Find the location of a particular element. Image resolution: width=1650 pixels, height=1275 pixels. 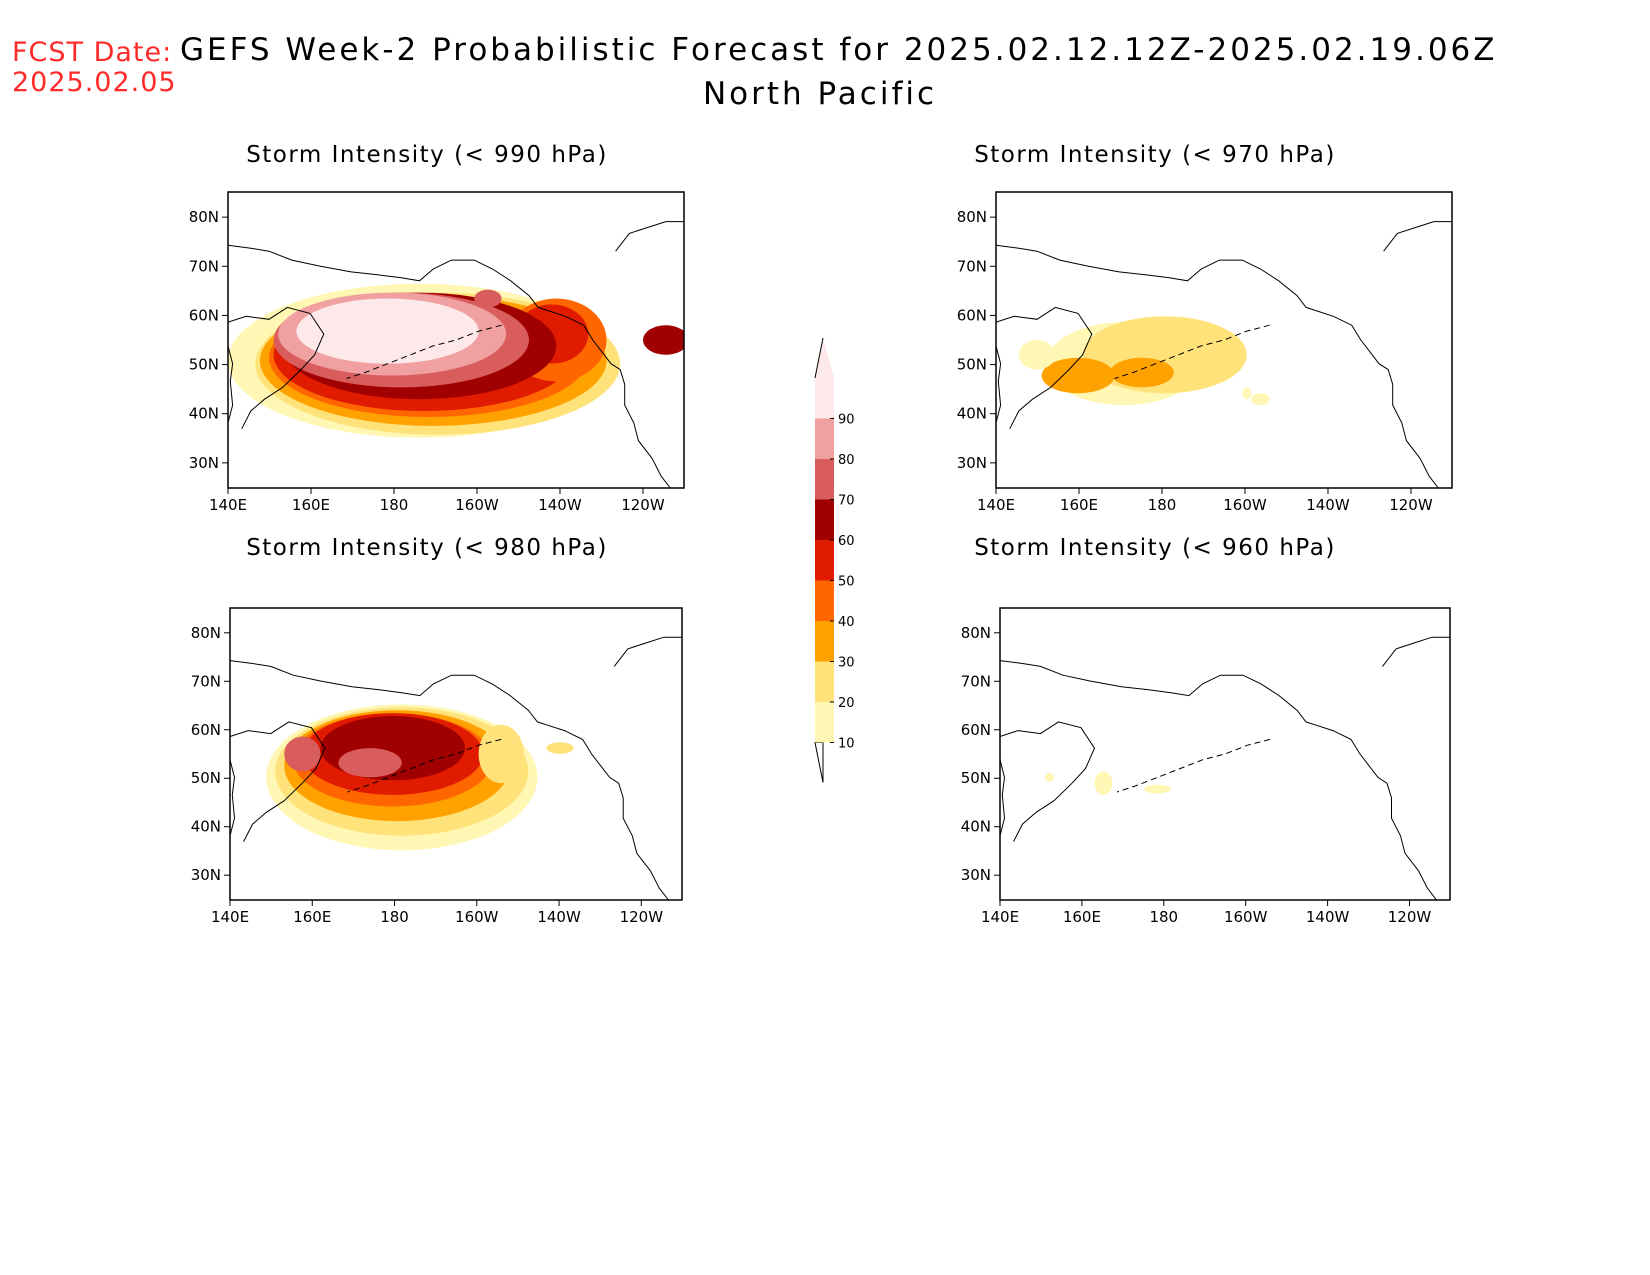

fcst-date-value: 2025.02.05 is located at coordinates (94, 82).